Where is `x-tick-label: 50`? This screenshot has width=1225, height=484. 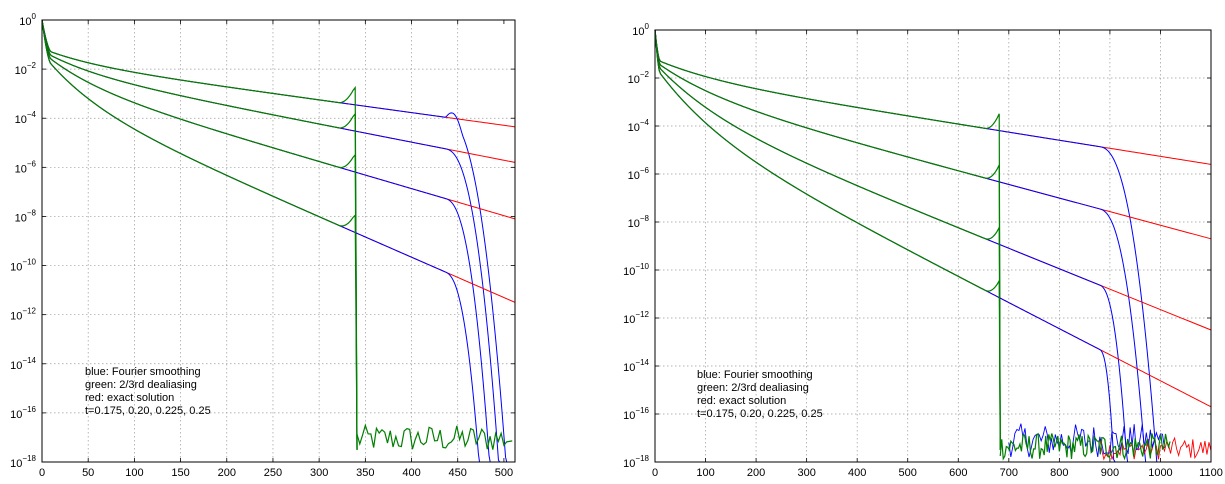 x-tick-label: 50 is located at coordinates (88, 473).